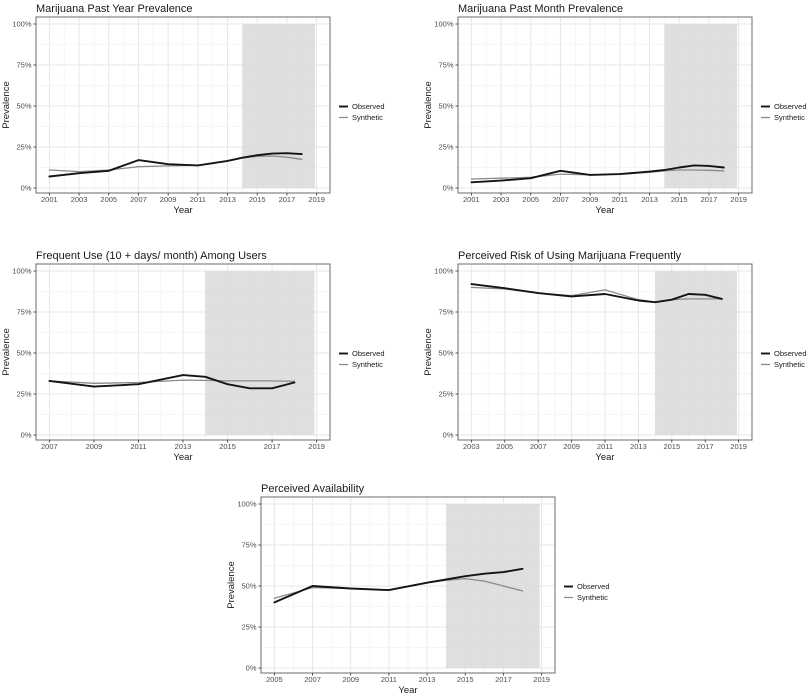 The width and height of the screenshot is (809, 697). I want to click on chart-title: Marijuana Past Year Prevalence, so click(114, 9).